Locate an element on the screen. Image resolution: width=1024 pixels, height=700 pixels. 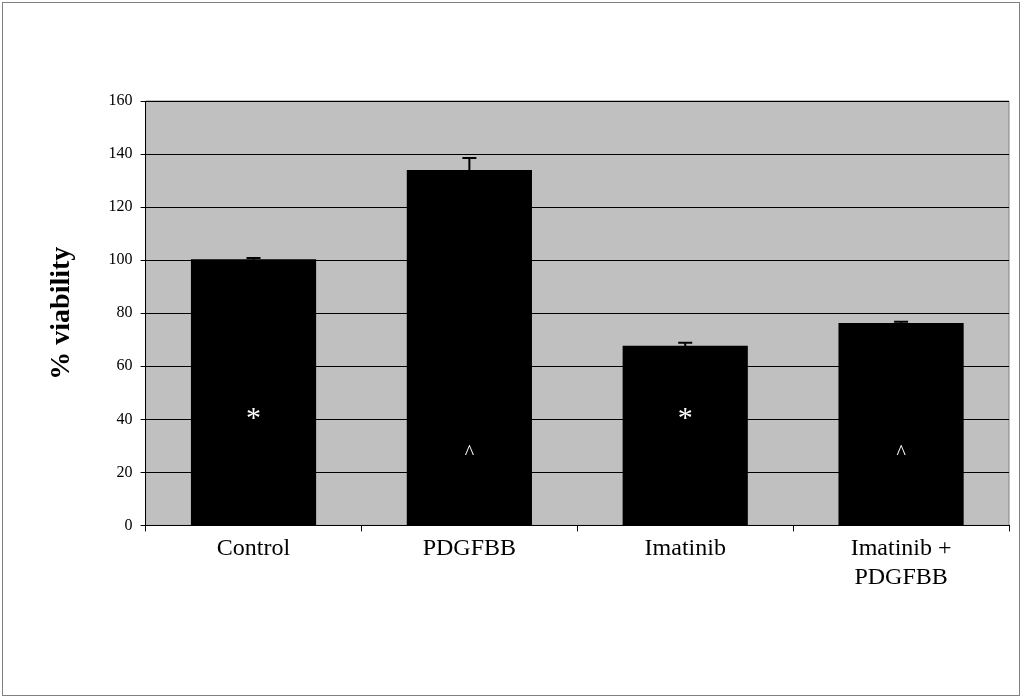
x-tick-label: Imatinib + PDGFBB is located at coordinates (901, 561).